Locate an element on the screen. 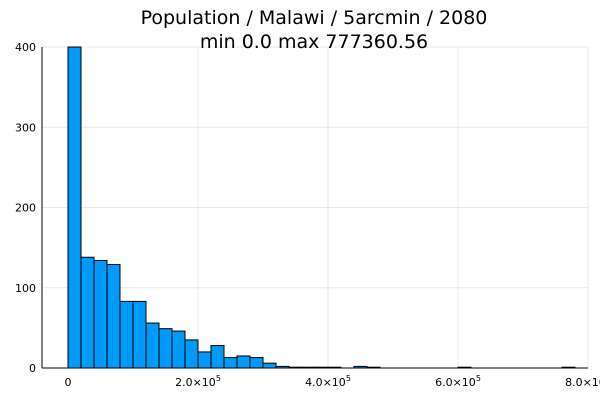  x-tick-base: 8.0×10 is located at coordinates (582, 382).